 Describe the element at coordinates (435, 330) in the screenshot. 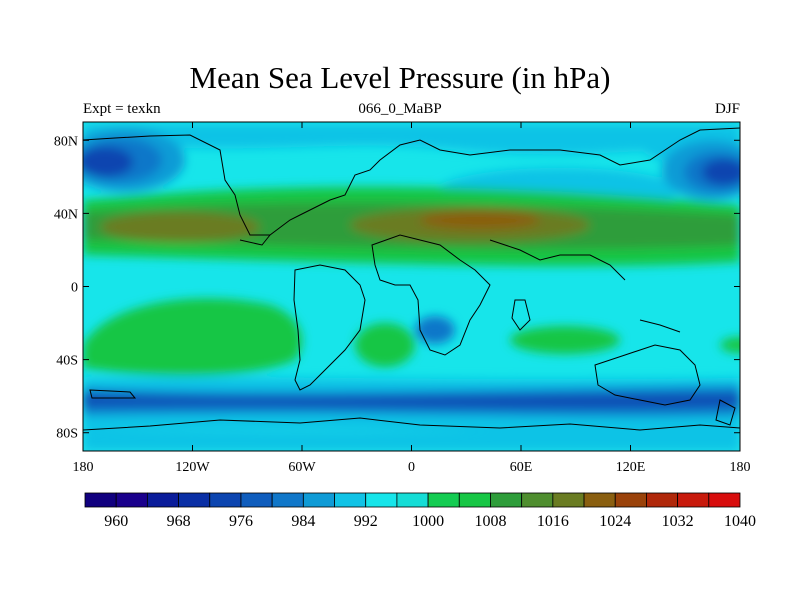

I see `africa-low` at that location.